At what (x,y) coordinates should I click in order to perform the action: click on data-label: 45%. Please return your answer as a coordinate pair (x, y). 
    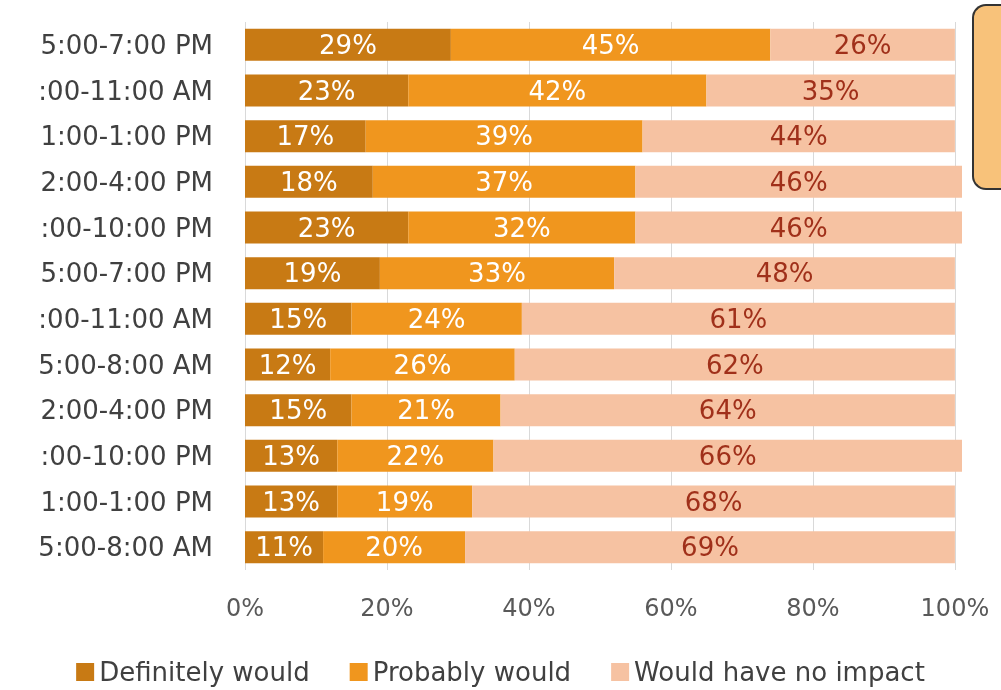
    Looking at the image, I should click on (610, 44).